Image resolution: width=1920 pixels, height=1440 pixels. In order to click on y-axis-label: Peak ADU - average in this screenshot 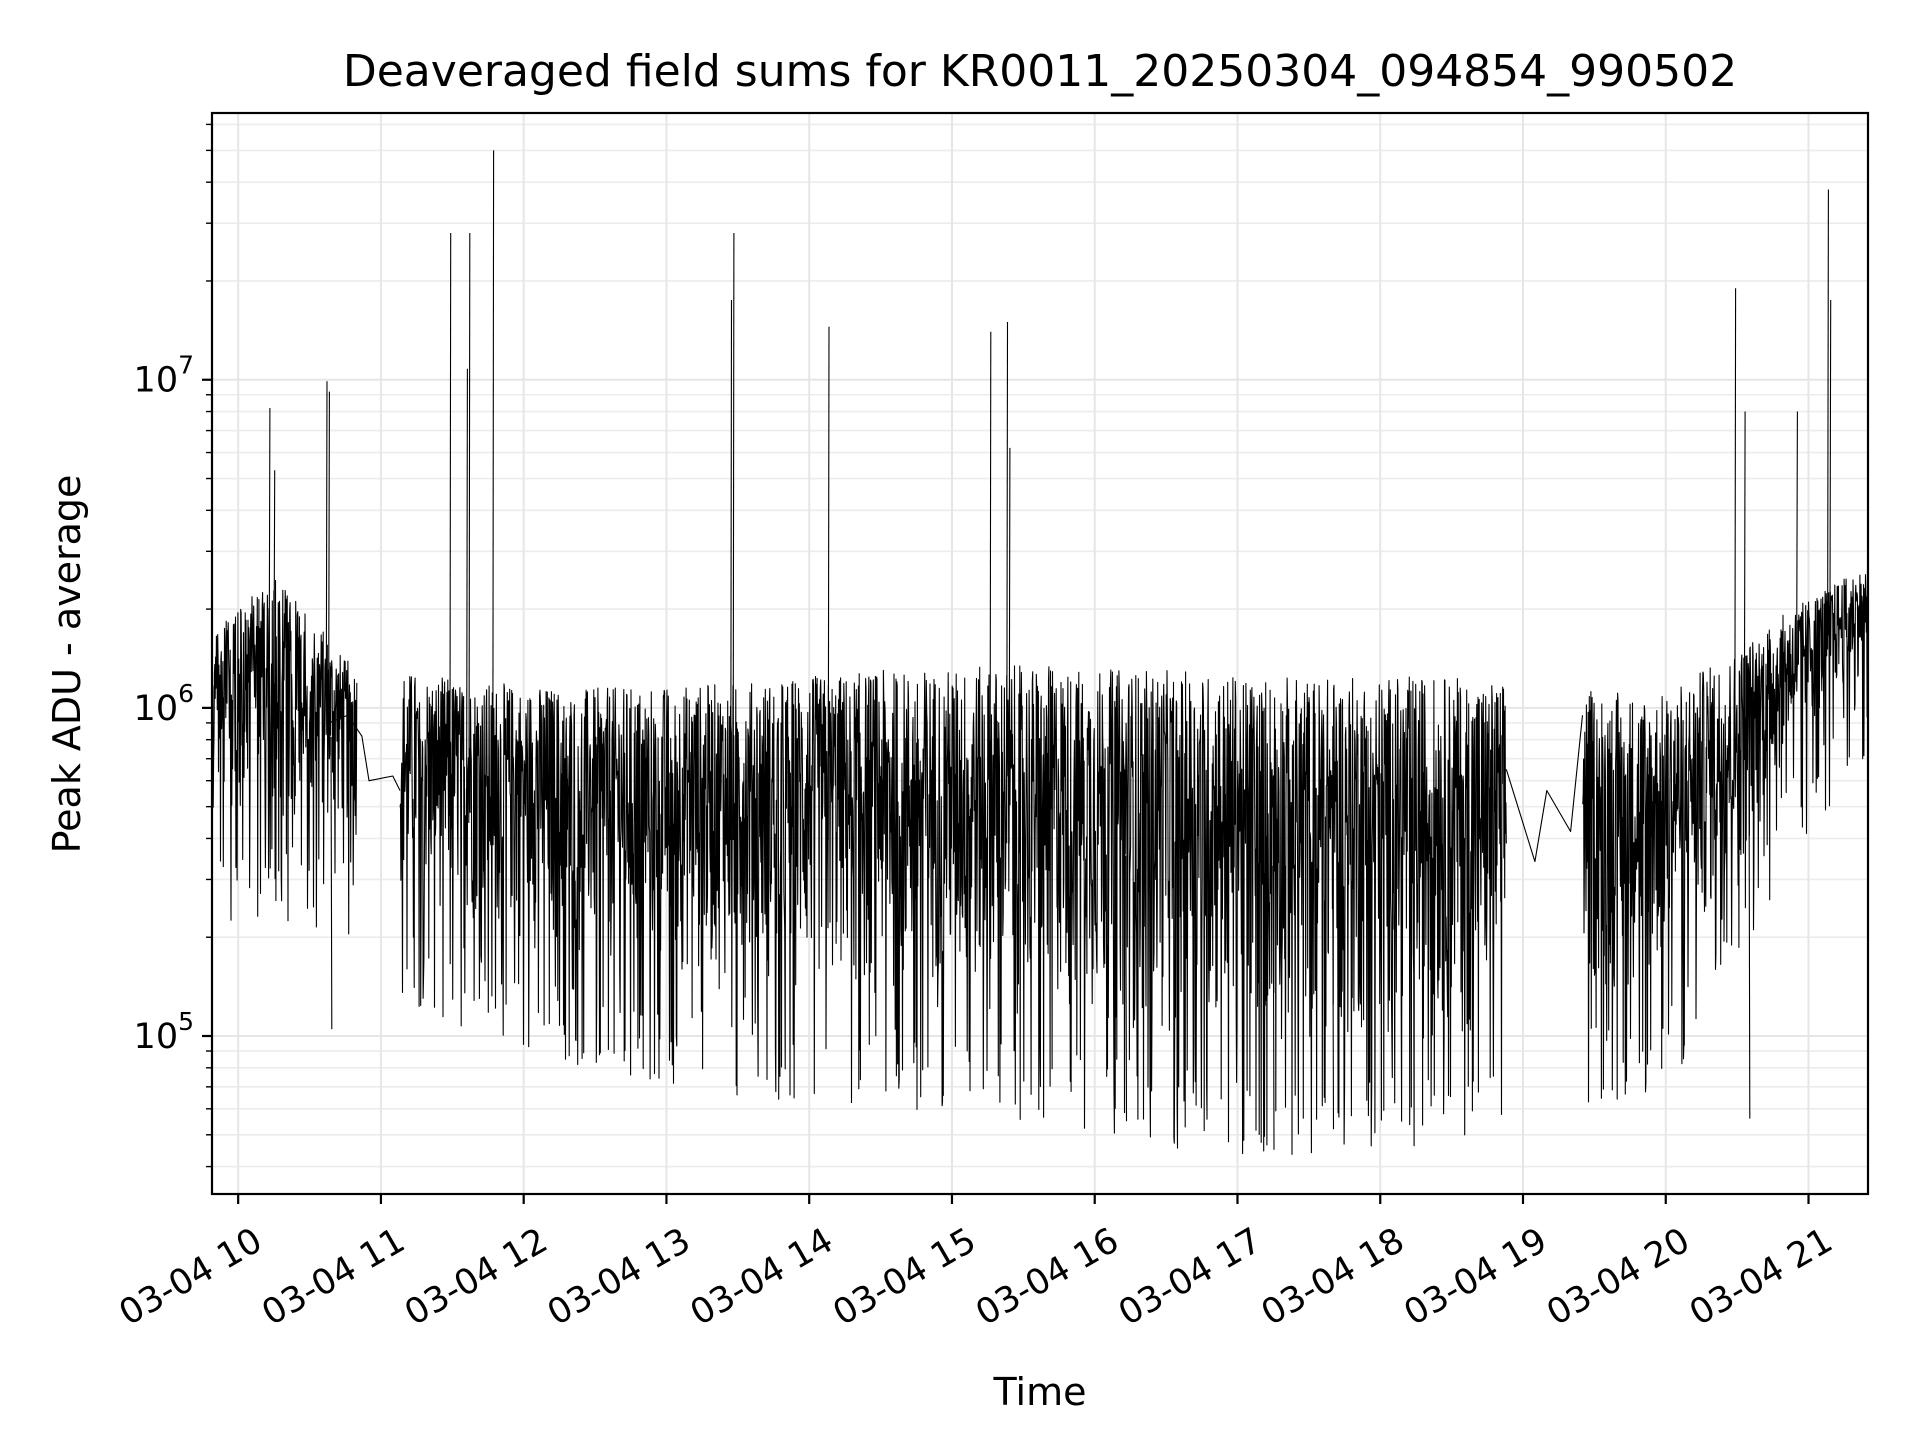, I will do `click(67, 664)`.